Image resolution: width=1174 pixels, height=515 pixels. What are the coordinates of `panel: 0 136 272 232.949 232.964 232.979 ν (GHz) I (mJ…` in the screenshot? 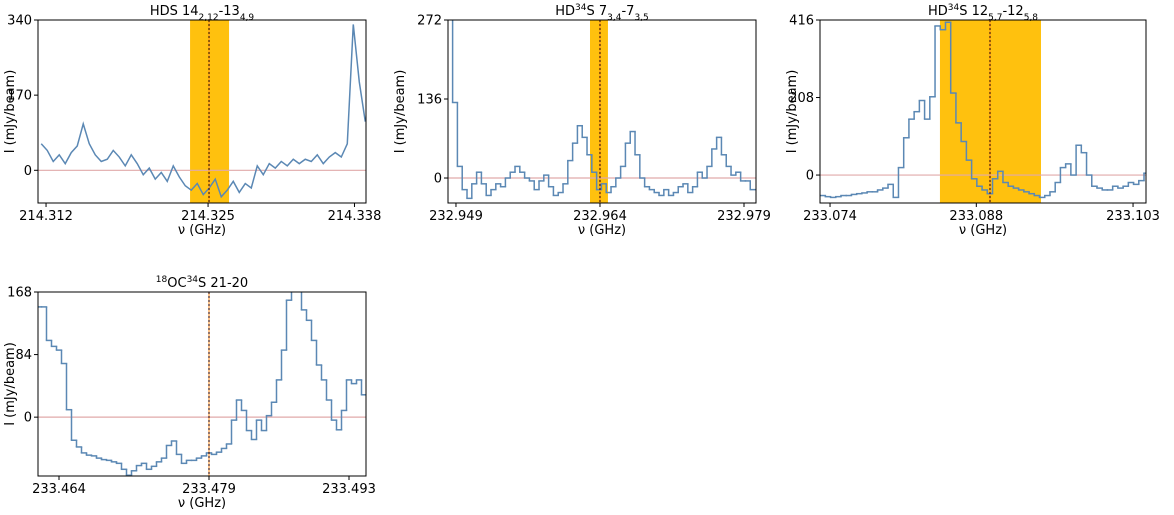 It's located at (582, 120).